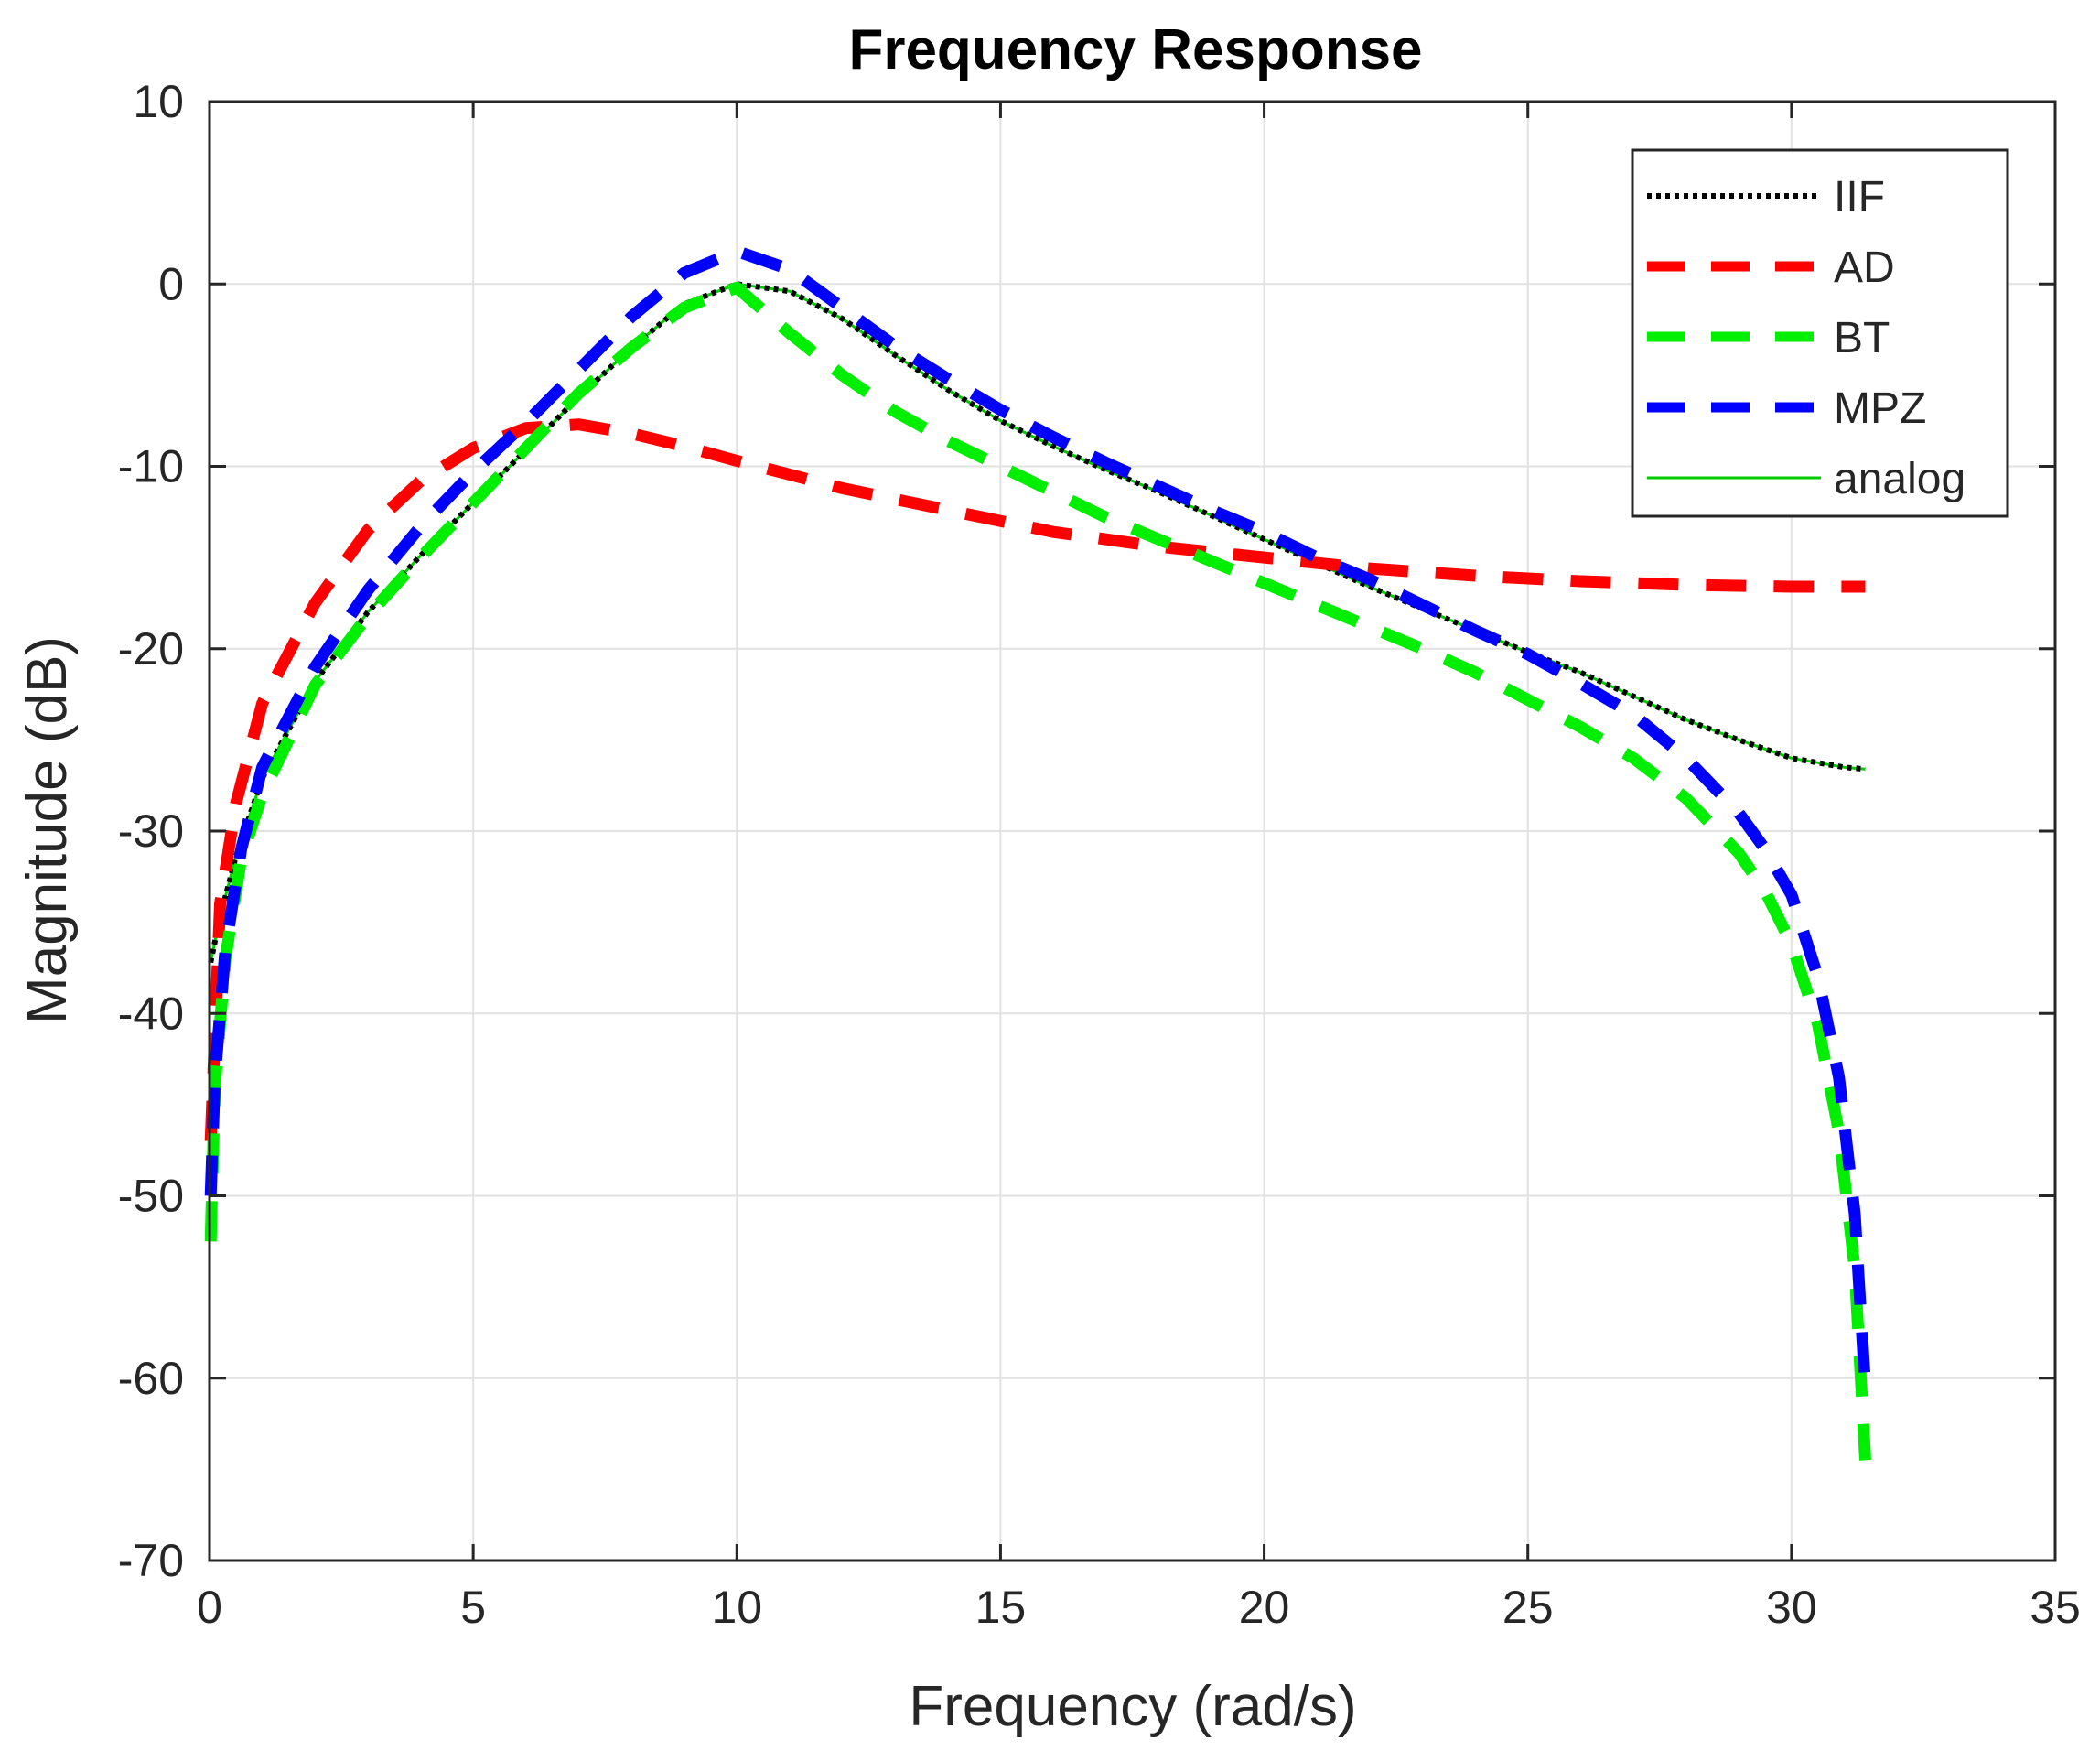 Image resolution: width=2100 pixels, height=1761 pixels. What do you see at coordinates (151, 831) in the screenshot?
I see `y-tick-label: -30` at bounding box center [151, 831].